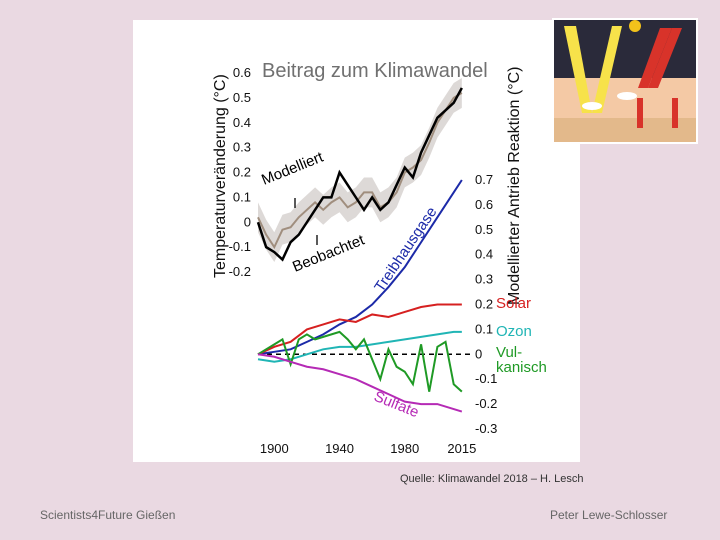  I want to click on label-ozon: Ozon, so click(514, 331).